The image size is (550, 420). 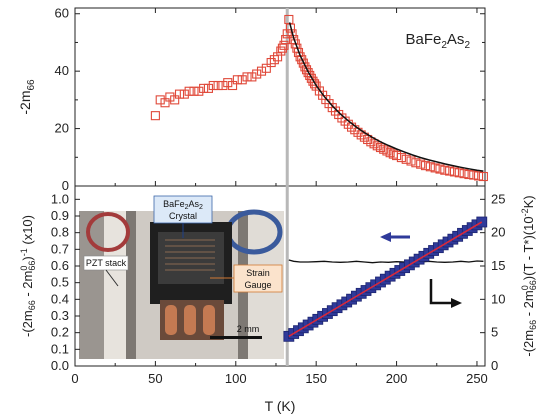 I want to click on x-tick-label: 250, so click(x=477, y=378).